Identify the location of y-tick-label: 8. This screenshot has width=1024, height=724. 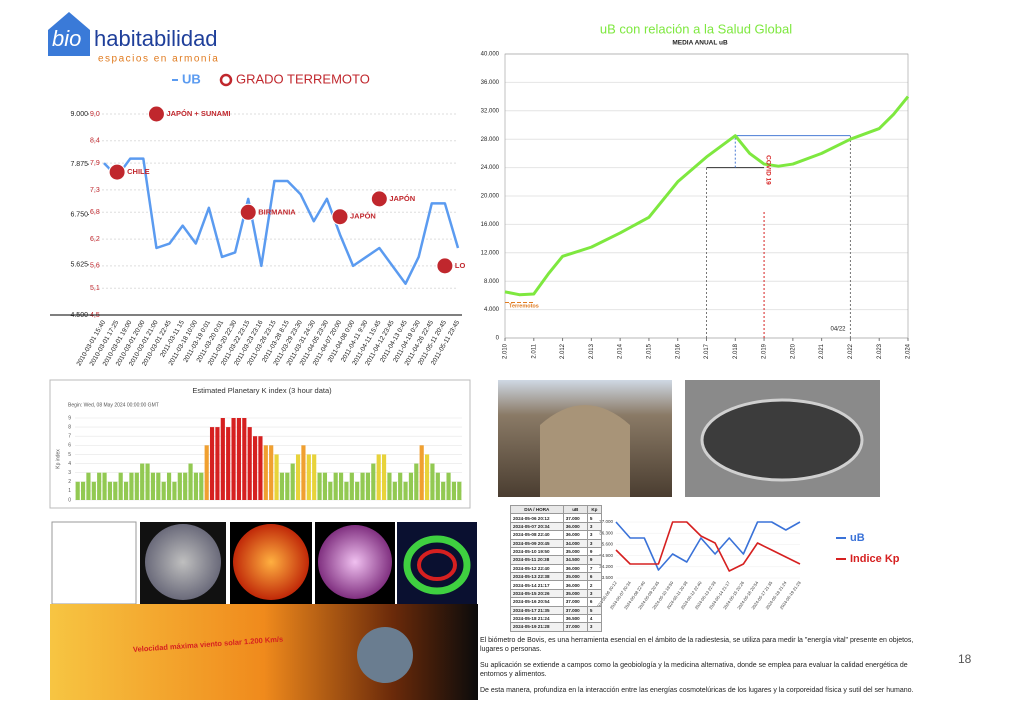
(69, 427).